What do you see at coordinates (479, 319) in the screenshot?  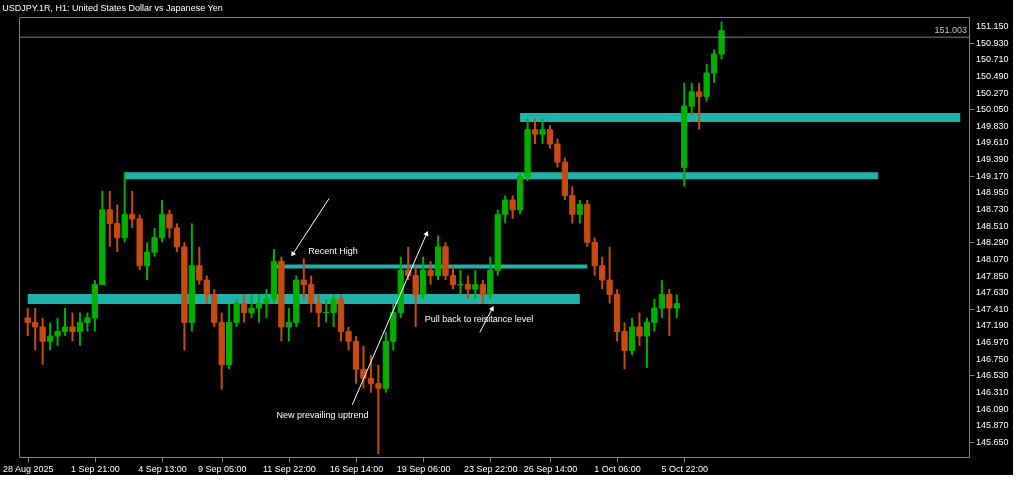 I see `annotation: Pull back to reisitance level` at bounding box center [479, 319].